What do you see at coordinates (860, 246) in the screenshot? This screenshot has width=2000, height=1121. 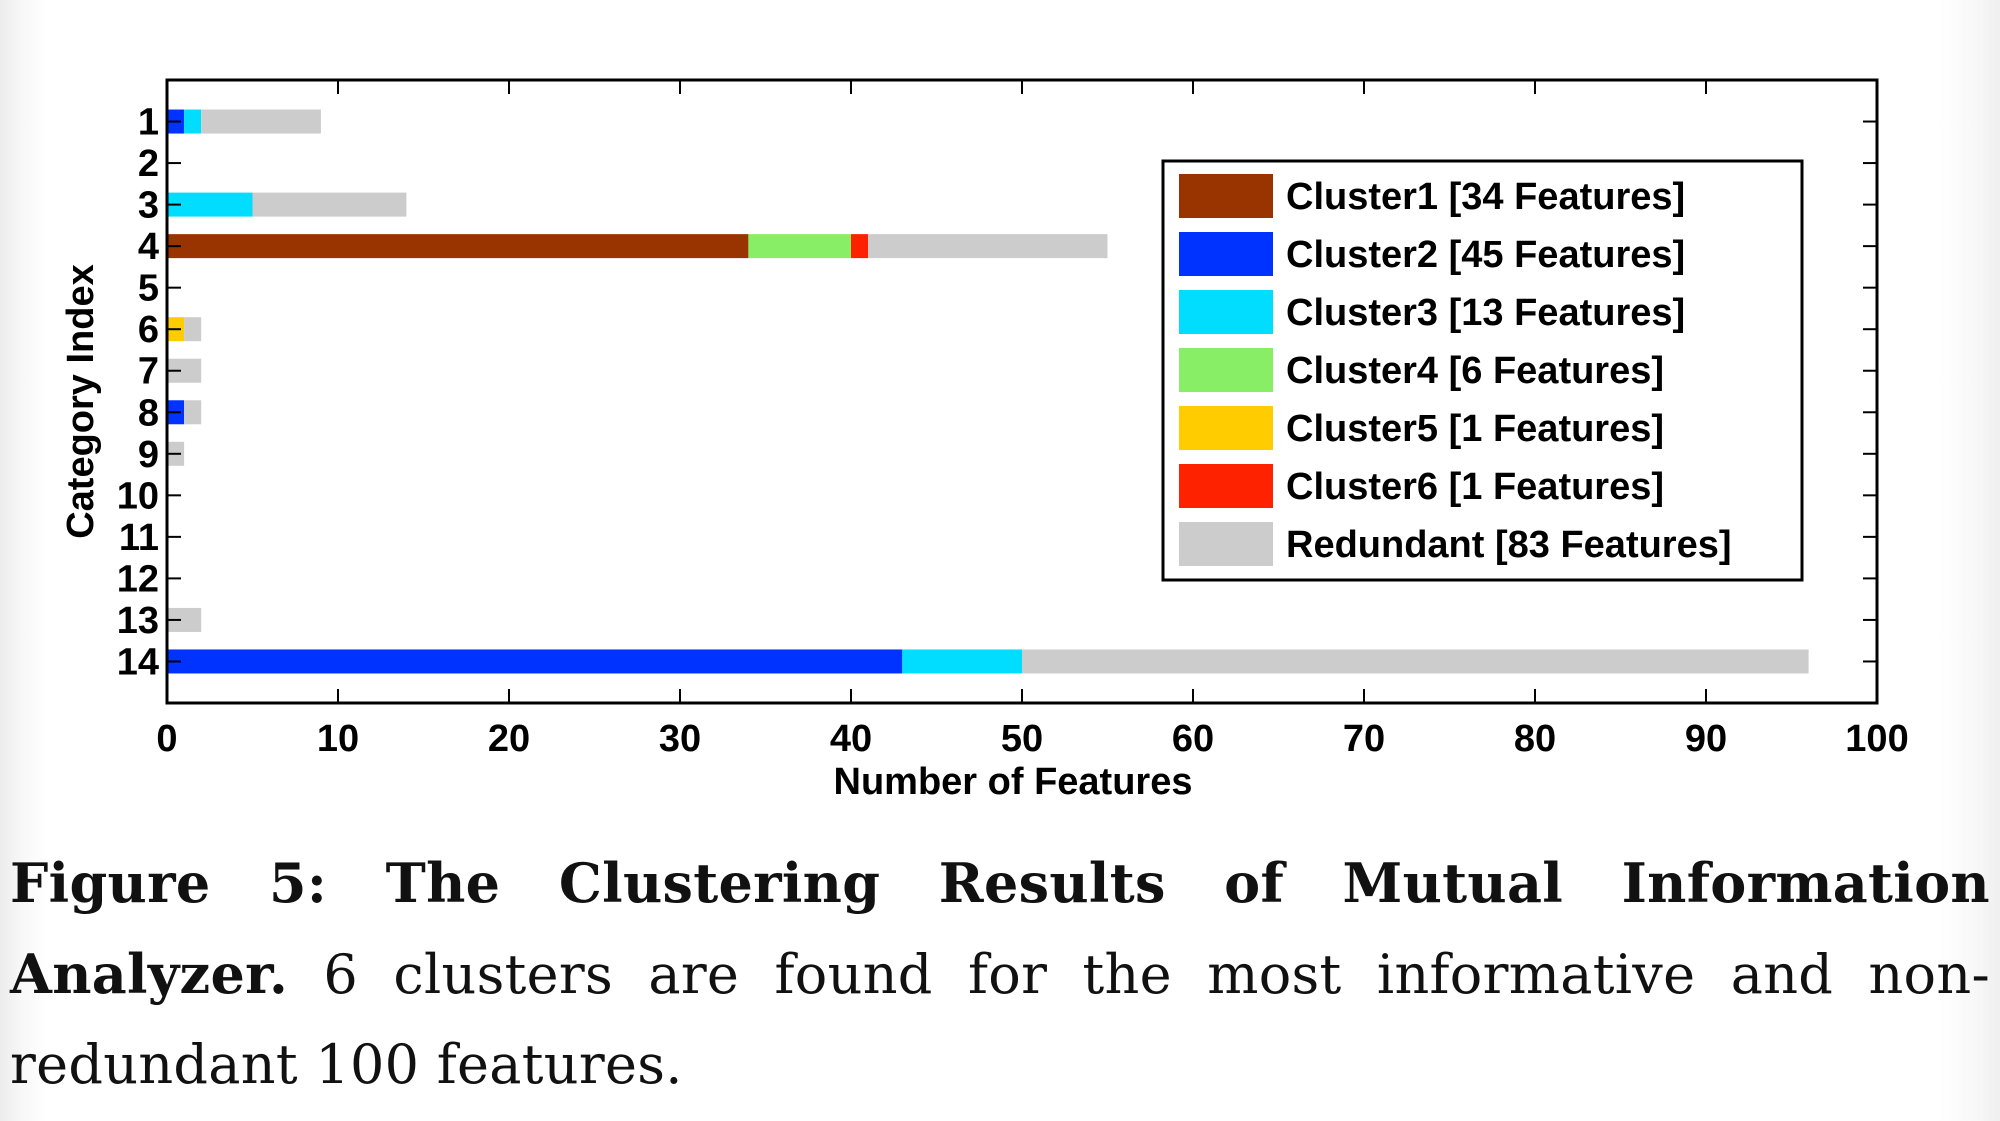 I see `bar-cat4-series6` at bounding box center [860, 246].